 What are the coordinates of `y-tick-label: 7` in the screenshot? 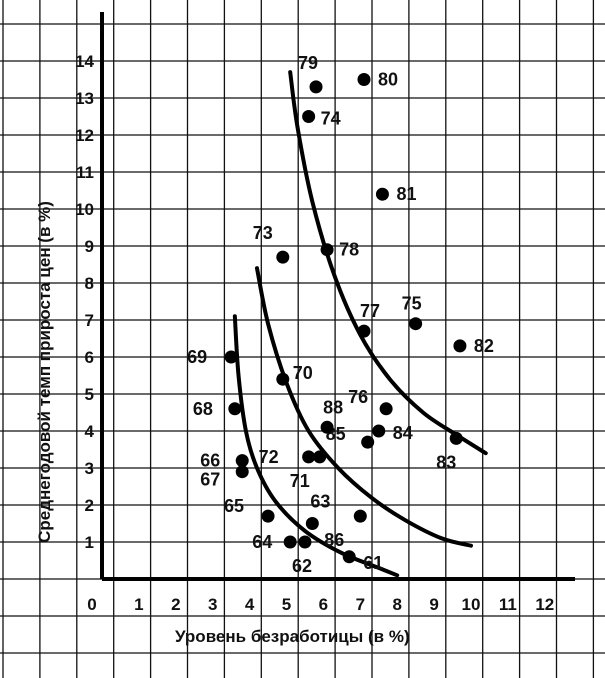 It's located at (89, 320).